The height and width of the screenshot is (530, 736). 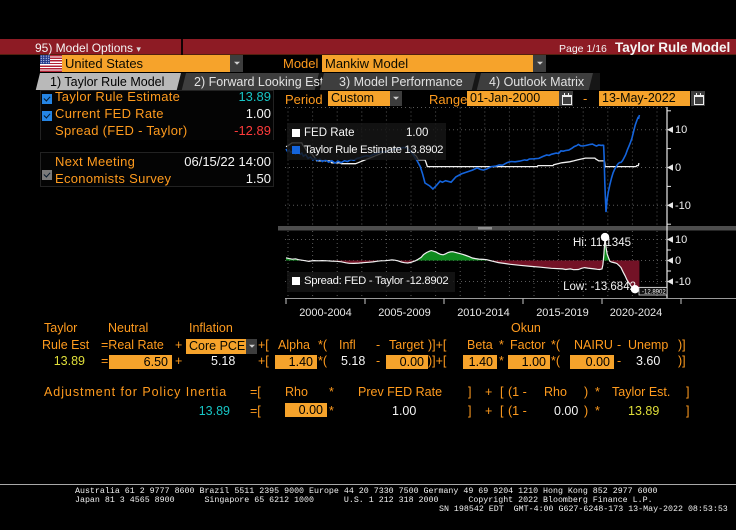 I want to click on svg-text: 2010-2014, so click(x=483, y=313).